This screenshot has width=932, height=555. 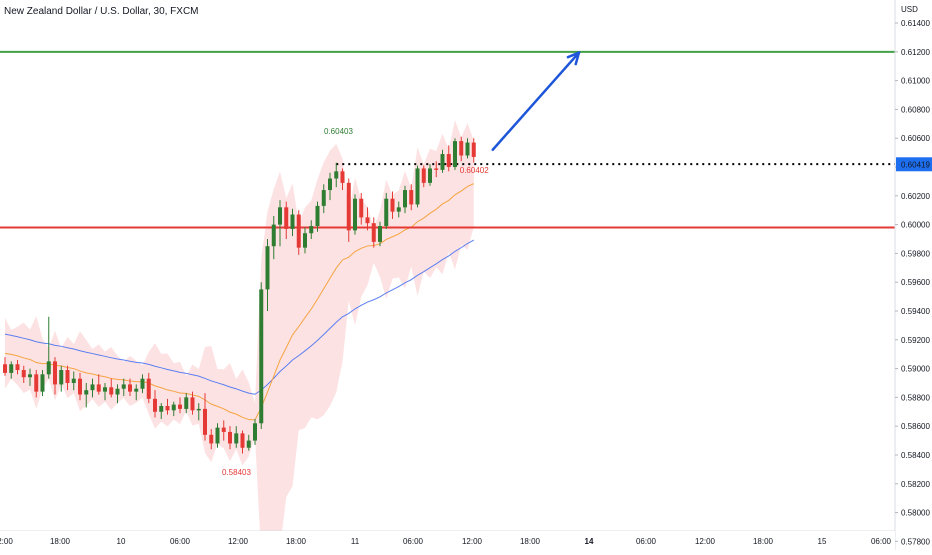 What do you see at coordinates (915, 541) in the screenshot?
I see `y-tick-label: 0.57800` at bounding box center [915, 541].